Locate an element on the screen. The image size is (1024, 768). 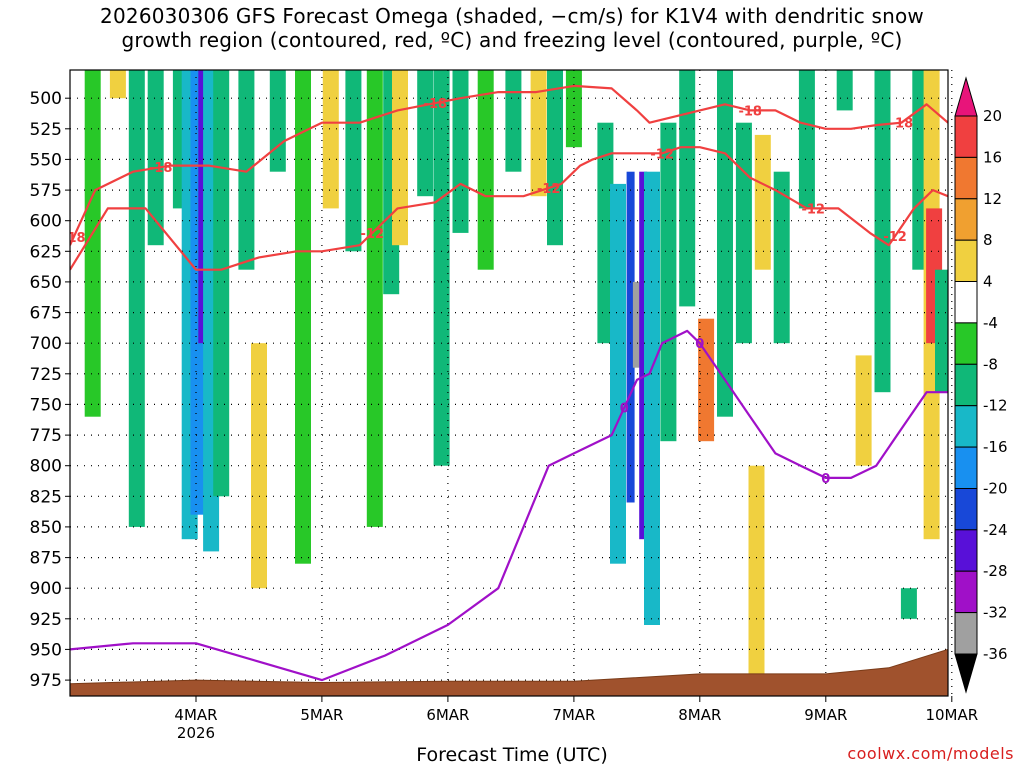
colorbar-label-12: -32 is located at coordinates (995, 613).